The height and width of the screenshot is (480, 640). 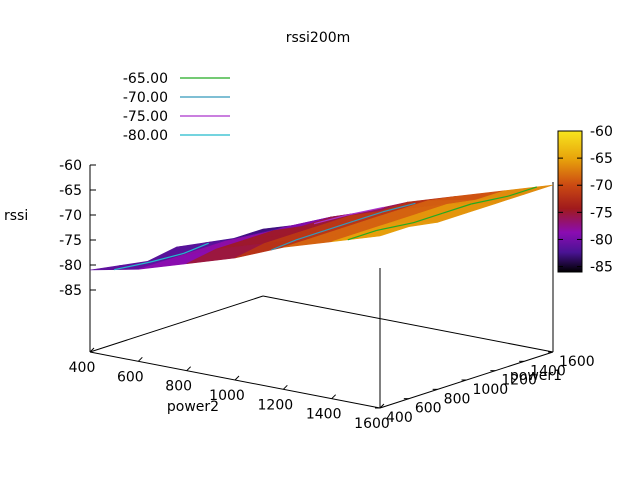 I want to click on x-tick-label: 1400, so click(x=324, y=415).